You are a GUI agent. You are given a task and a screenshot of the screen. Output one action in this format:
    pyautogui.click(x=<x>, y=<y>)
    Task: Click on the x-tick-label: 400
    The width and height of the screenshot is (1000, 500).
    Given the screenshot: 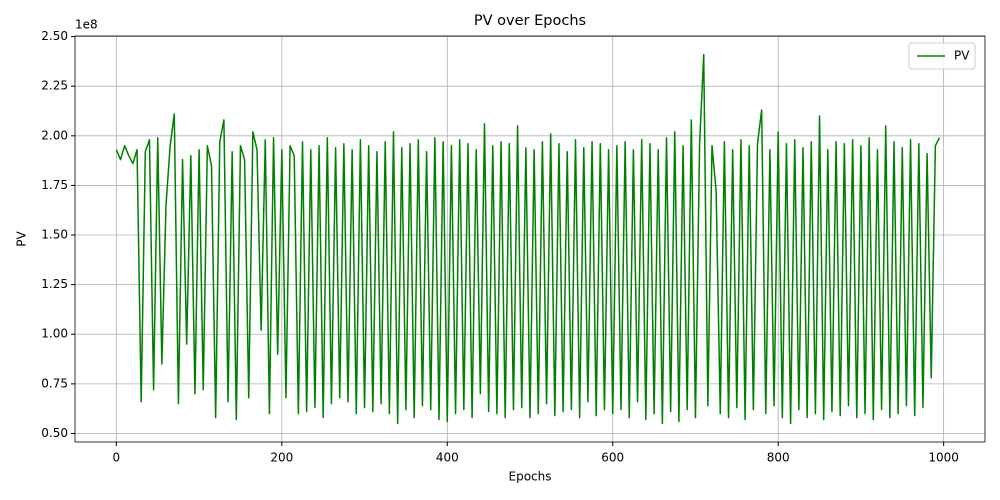 What is the action you would take?
    pyautogui.click(x=447, y=458)
    